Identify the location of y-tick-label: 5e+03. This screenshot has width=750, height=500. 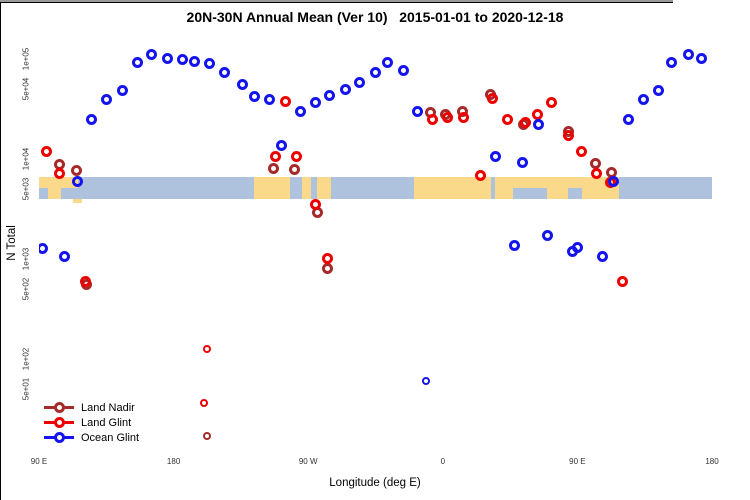
(26, 189).